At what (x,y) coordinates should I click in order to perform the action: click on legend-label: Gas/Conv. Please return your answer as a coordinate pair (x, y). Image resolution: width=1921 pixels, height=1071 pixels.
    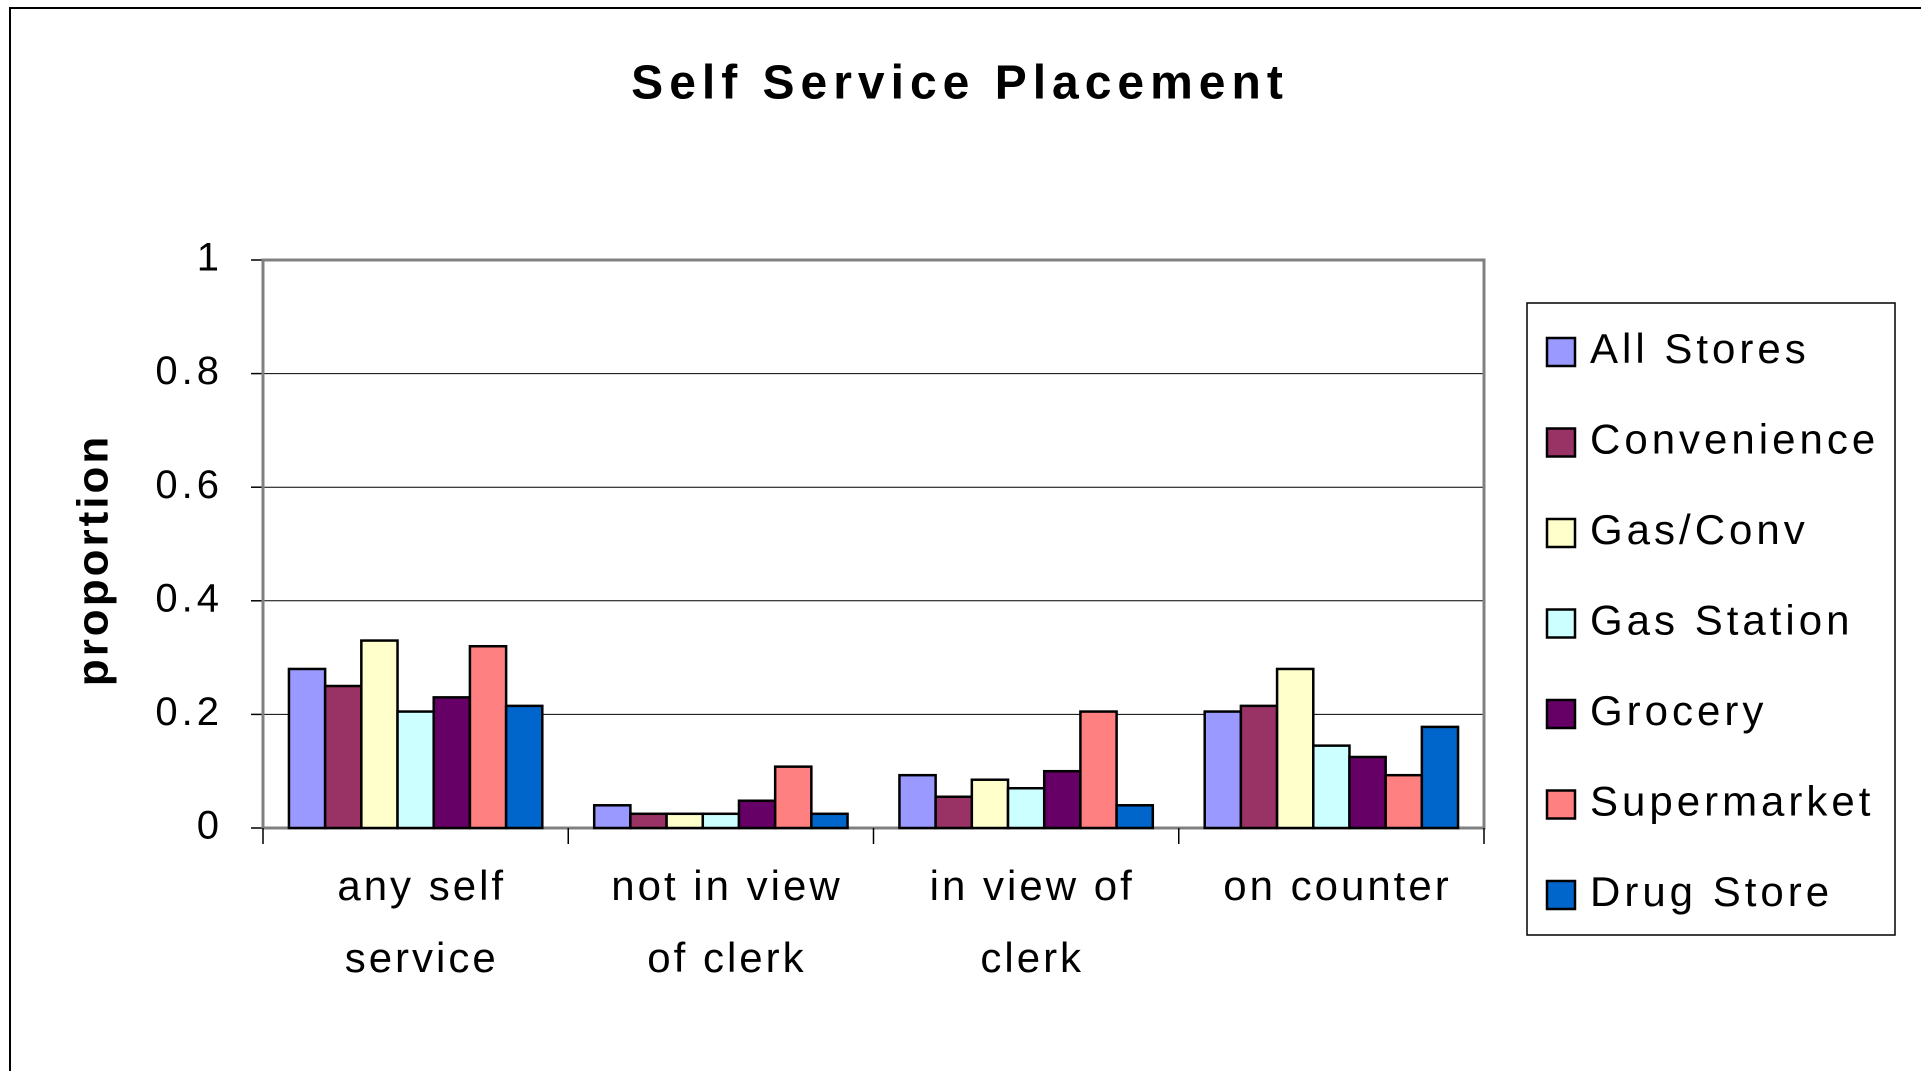
    Looking at the image, I should click on (1699, 529).